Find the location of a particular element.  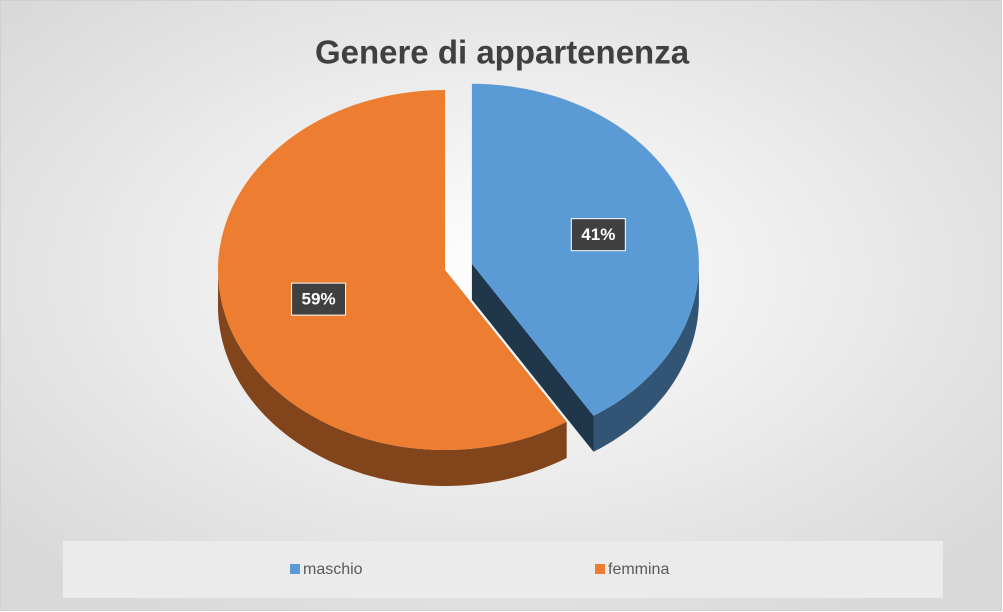

legend-label: femmina is located at coordinates (638, 569).